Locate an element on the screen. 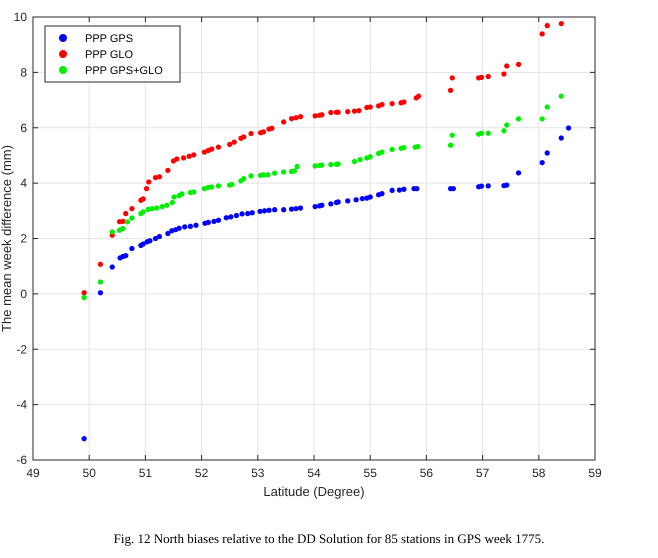 This screenshot has height=558, width=658. y-tick-label: 10 is located at coordinates (21, 17).